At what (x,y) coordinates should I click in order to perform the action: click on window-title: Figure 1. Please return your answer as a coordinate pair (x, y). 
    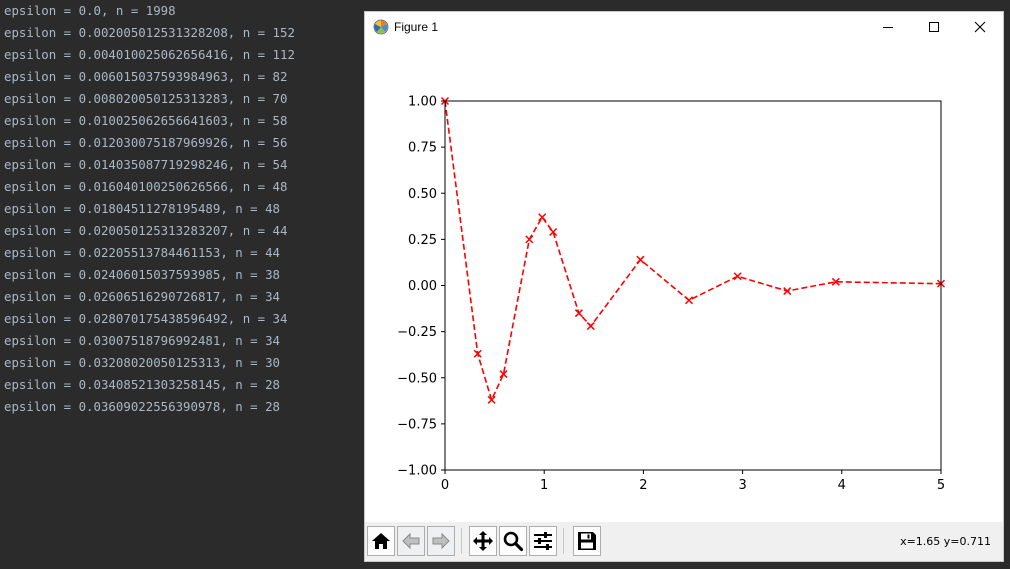
    Looking at the image, I should click on (416, 27).